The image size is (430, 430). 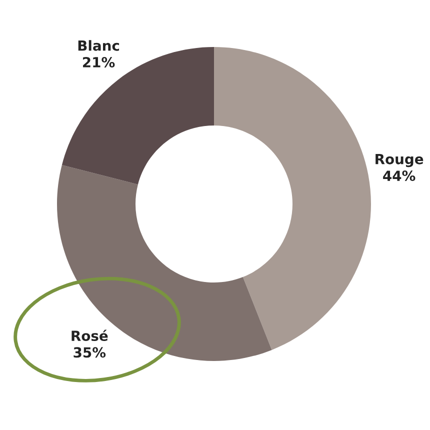 I want to click on slice-label: Blanc, so click(x=99, y=45).